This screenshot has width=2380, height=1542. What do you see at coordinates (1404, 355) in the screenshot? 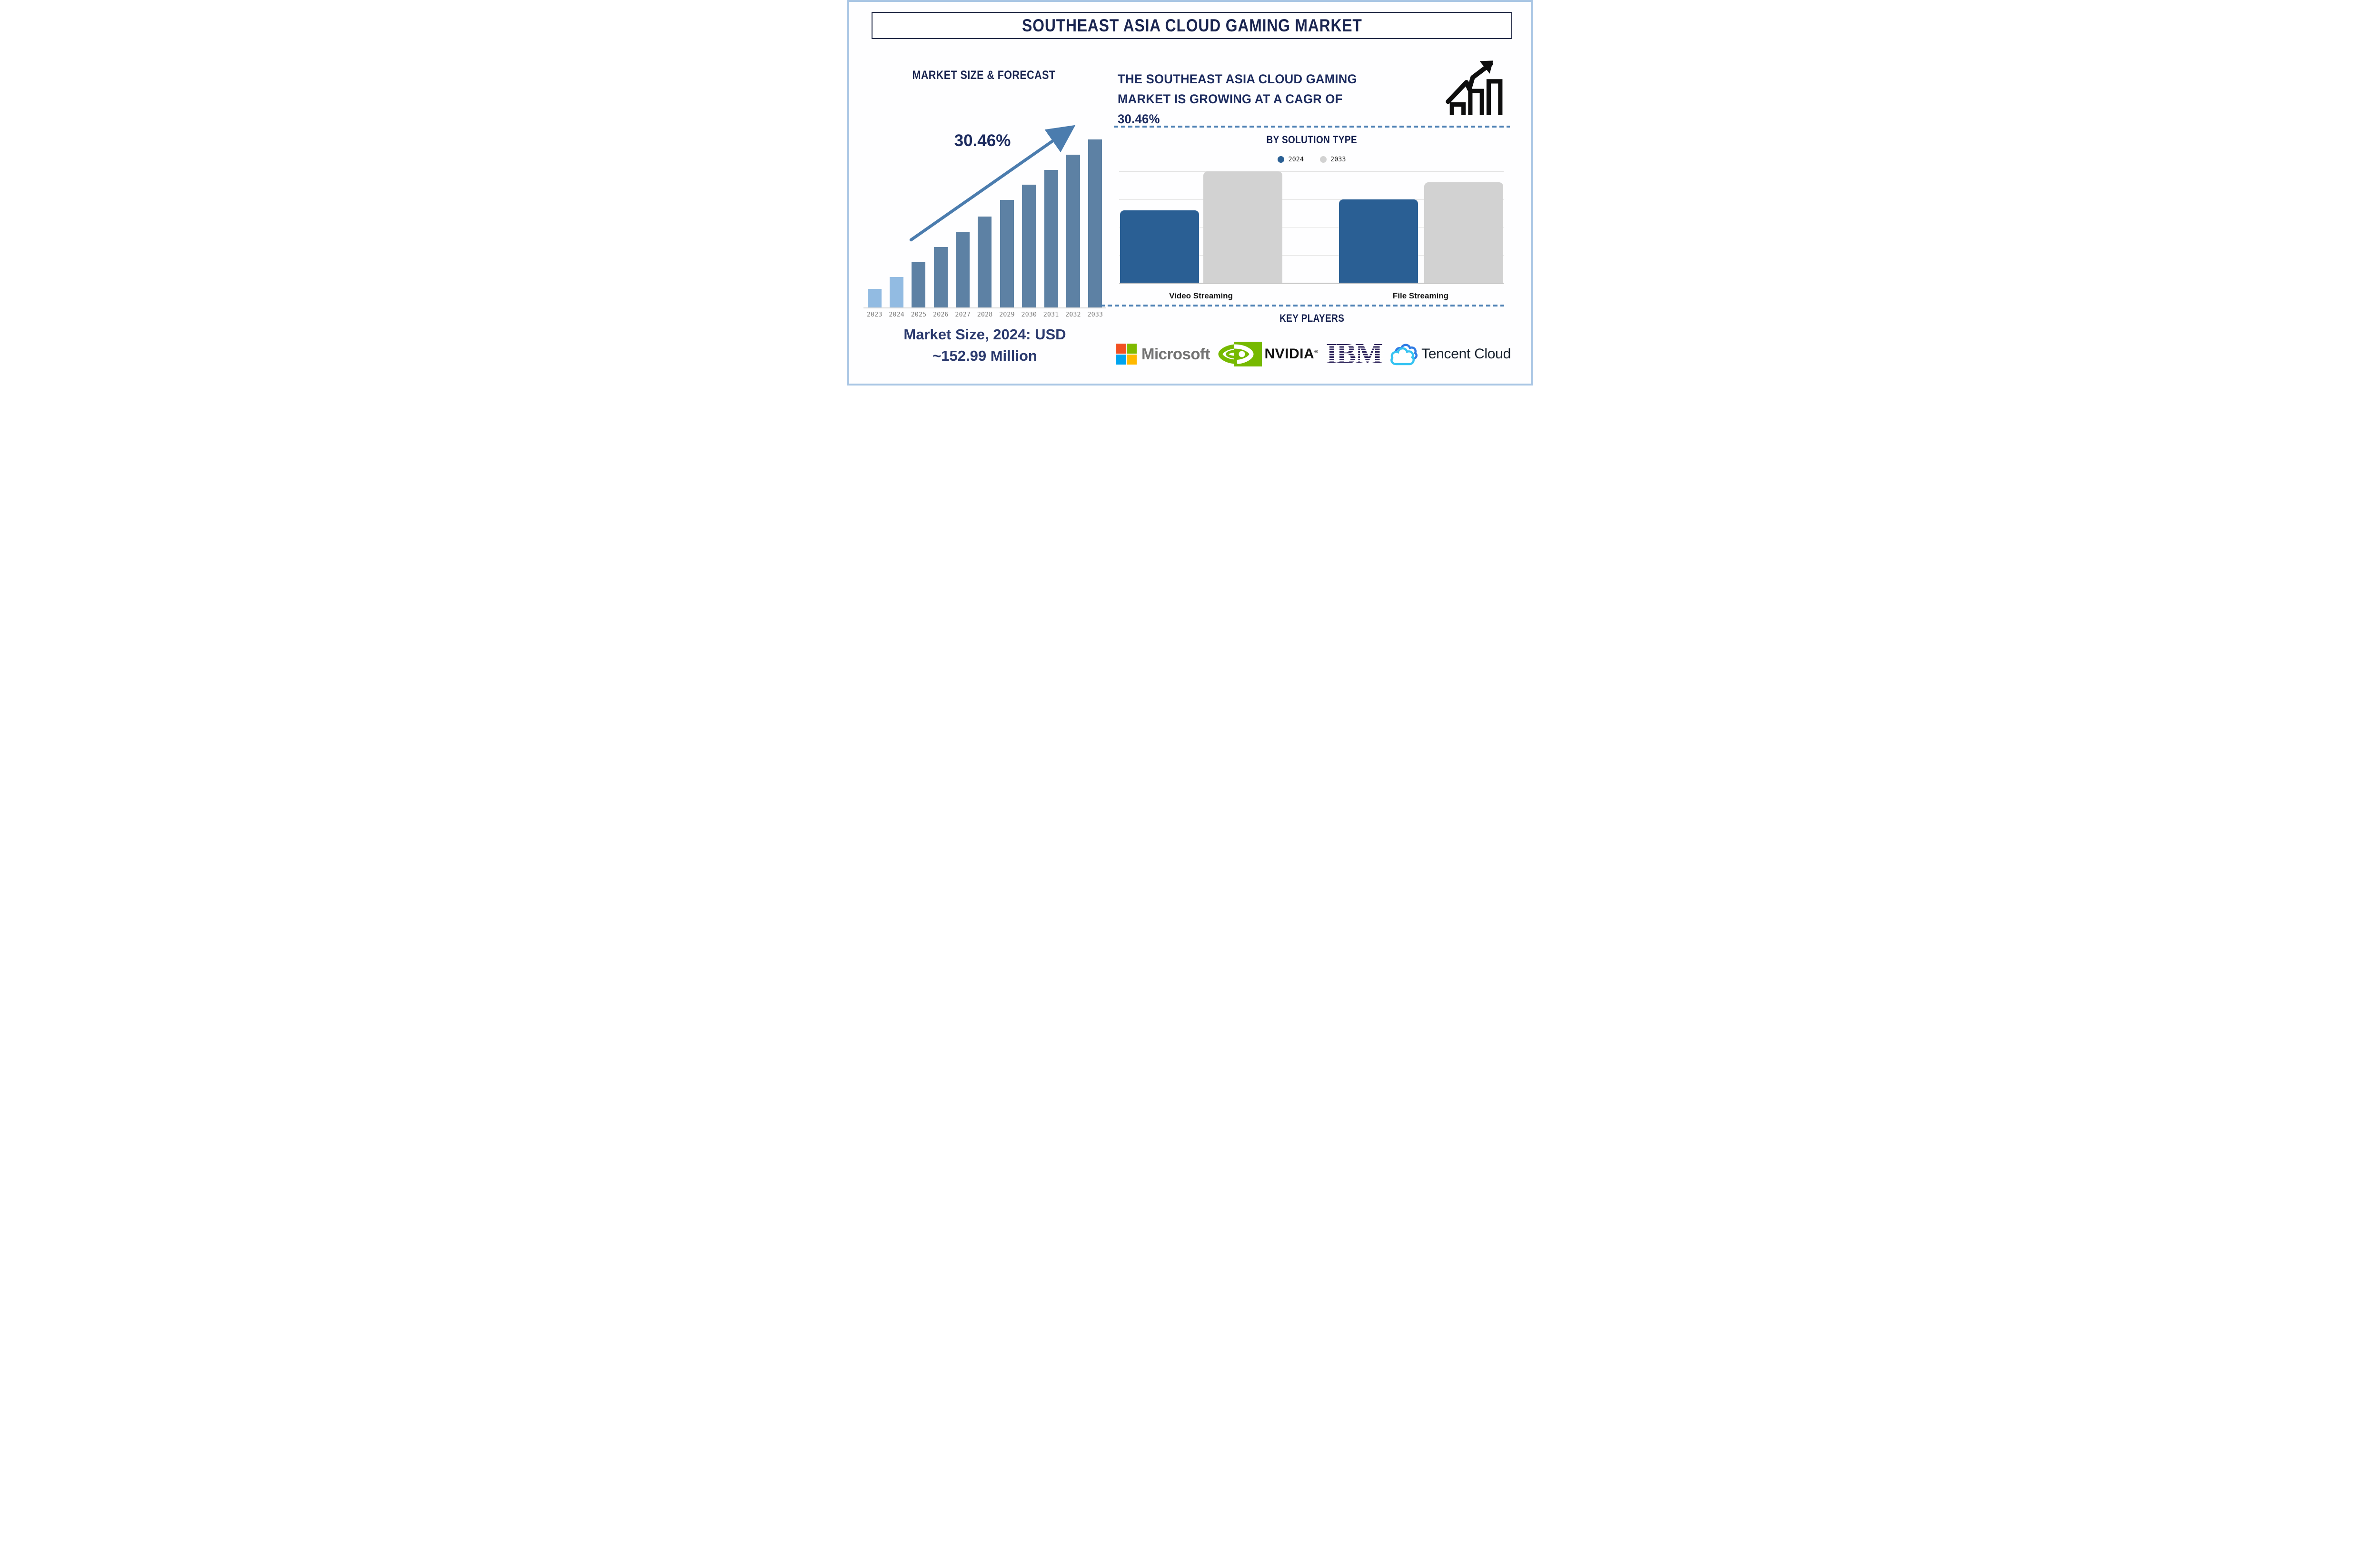
I see `tencent-cloud-icon` at bounding box center [1404, 355].